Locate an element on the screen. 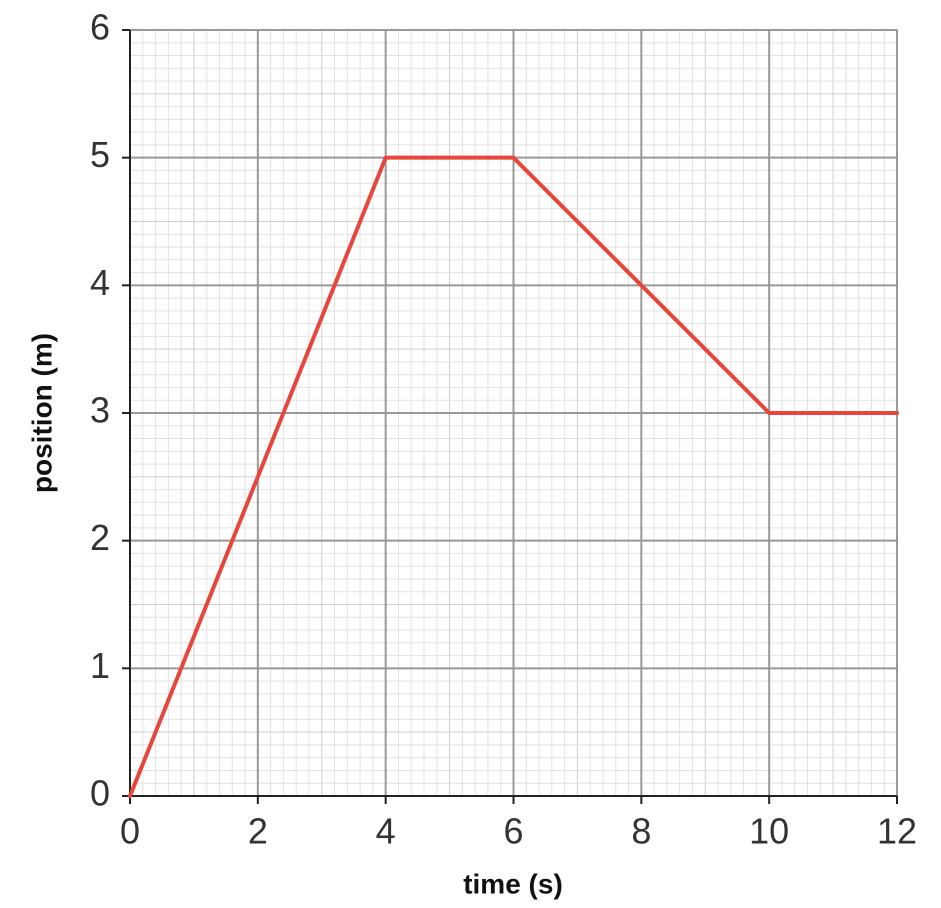  y-tick-label: 5 is located at coordinates (100, 154).